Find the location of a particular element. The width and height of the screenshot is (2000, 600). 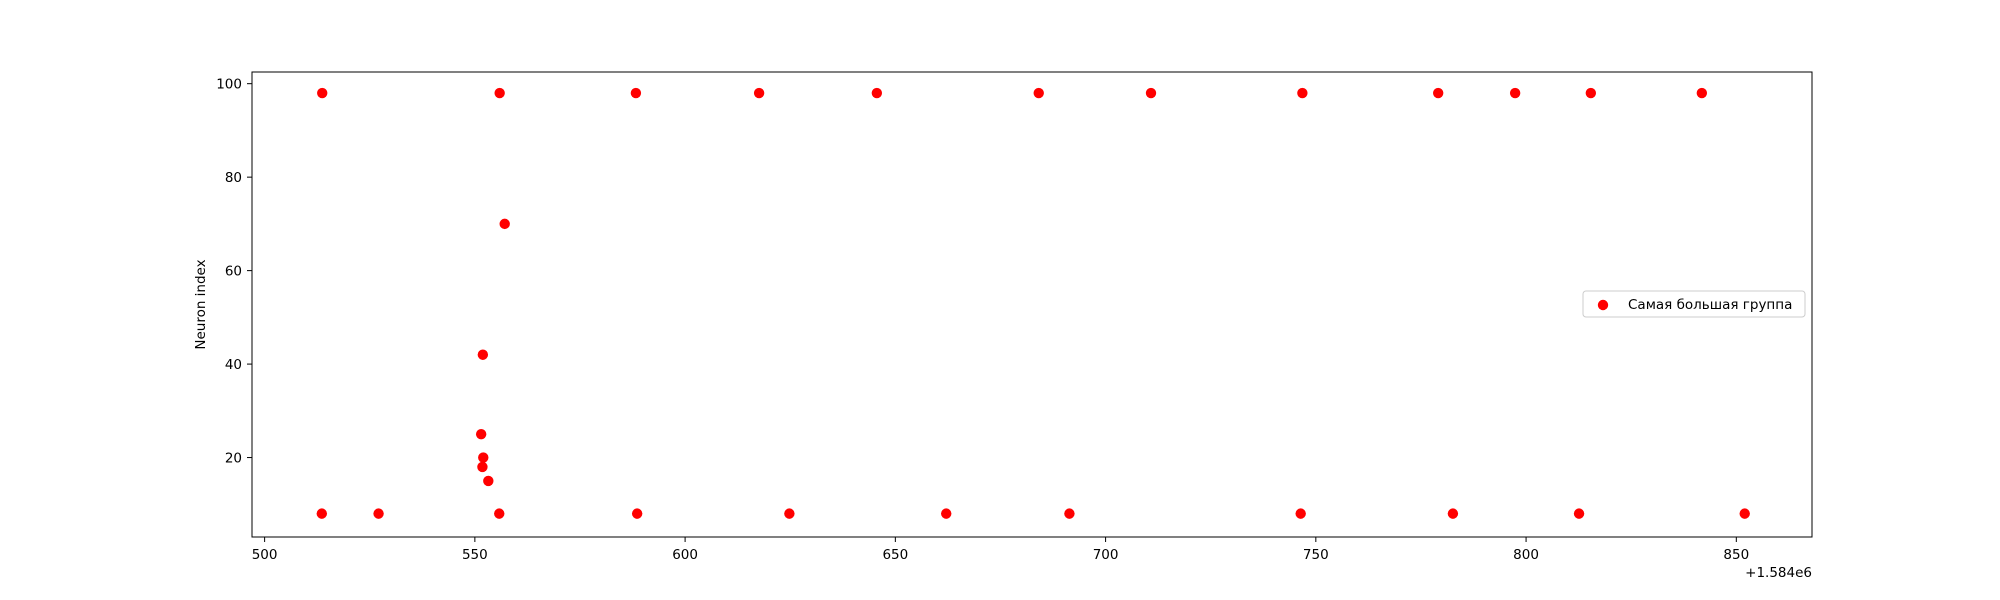

legend-box is located at coordinates (1694, 304).